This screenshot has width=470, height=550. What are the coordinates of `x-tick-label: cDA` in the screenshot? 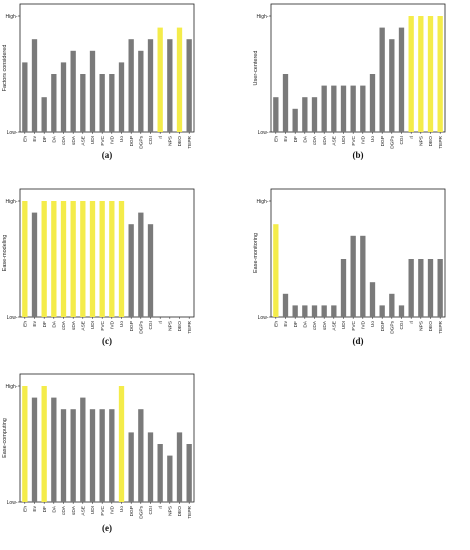 It's located at (64, 325).